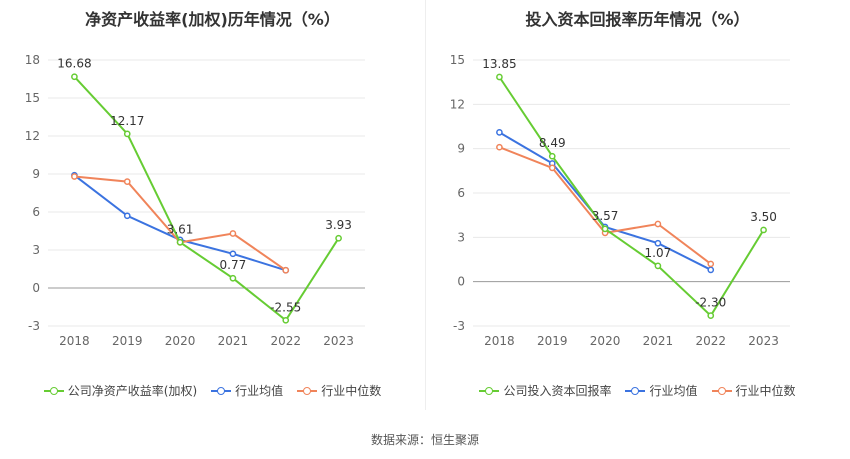 Image resolution: width=850 pixels, height=459 pixels. Describe the element at coordinates (233, 265) in the screenshot. I see `data-label: 0.77` at that location.